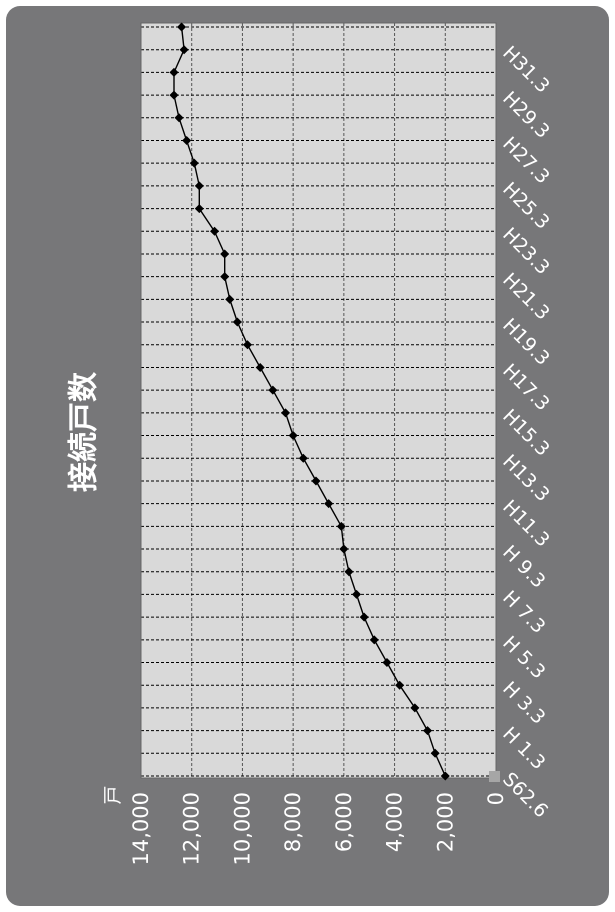 This screenshot has width=615, height=912. I want to click on y-tick-label: 6,000, so click(344, 822).